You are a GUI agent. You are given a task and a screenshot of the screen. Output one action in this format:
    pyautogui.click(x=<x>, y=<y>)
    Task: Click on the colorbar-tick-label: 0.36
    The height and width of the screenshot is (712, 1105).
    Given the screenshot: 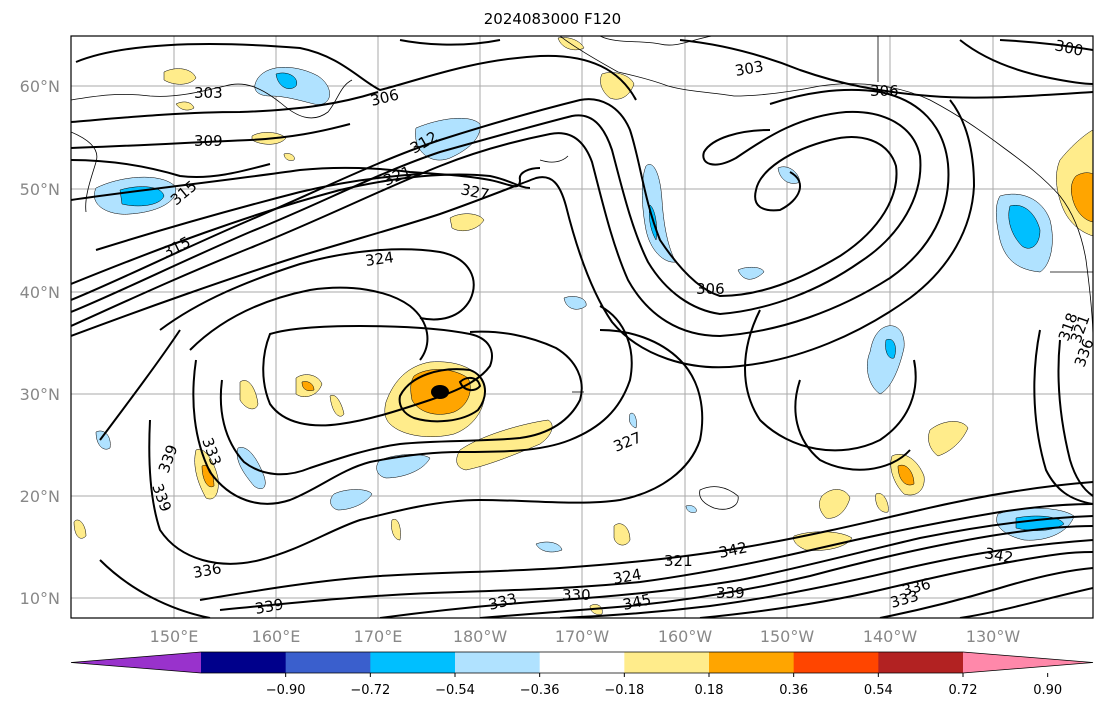 What is the action you would take?
    pyautogui.click(x=793, y=690)
    